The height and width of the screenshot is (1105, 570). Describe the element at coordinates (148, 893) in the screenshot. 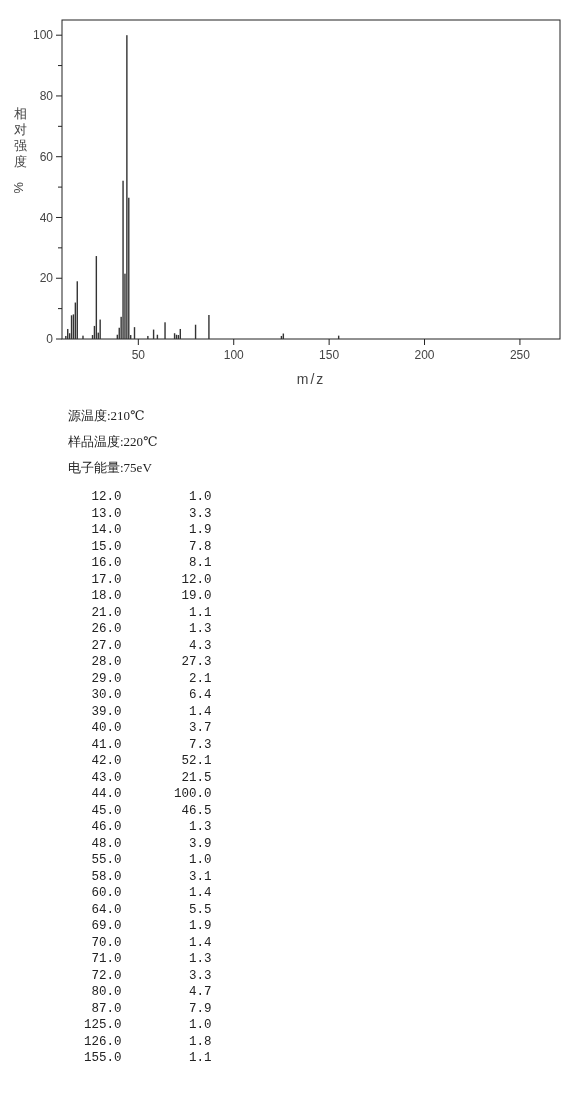

I see `text: 60.0 1.4` at that location.